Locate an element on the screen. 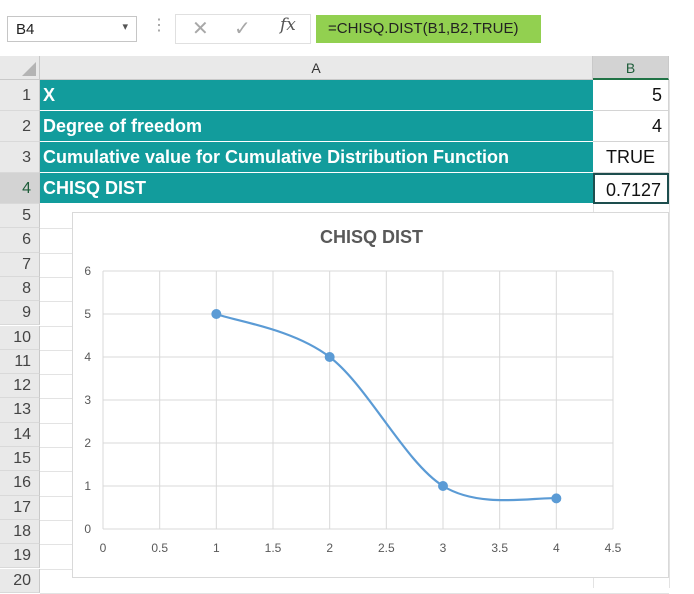  row-header-2: 2 is located at coordinates (20, 126).